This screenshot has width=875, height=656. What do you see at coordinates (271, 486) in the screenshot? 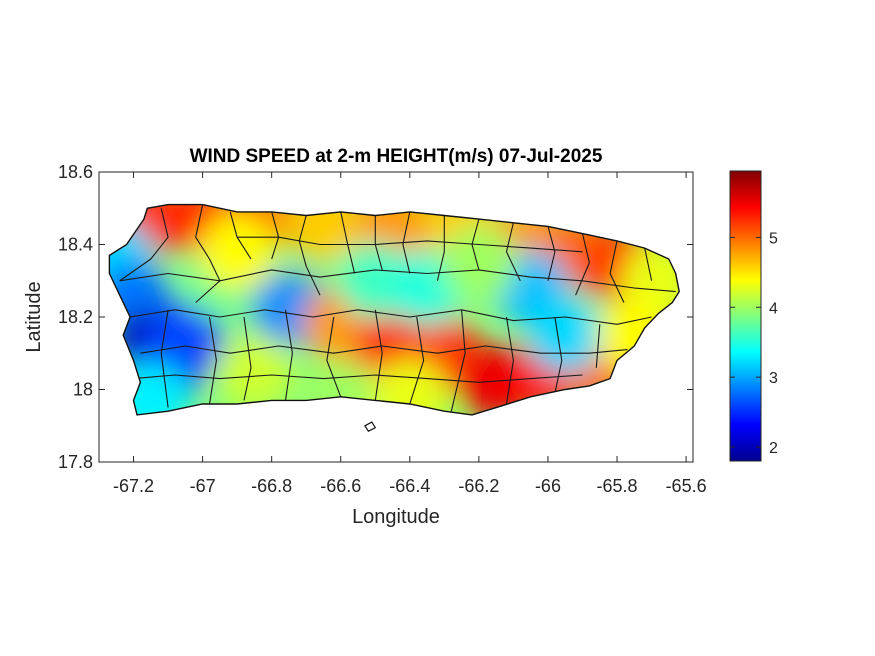
I see `x-tick-label: -66.8` at bounding box center [271, 486].